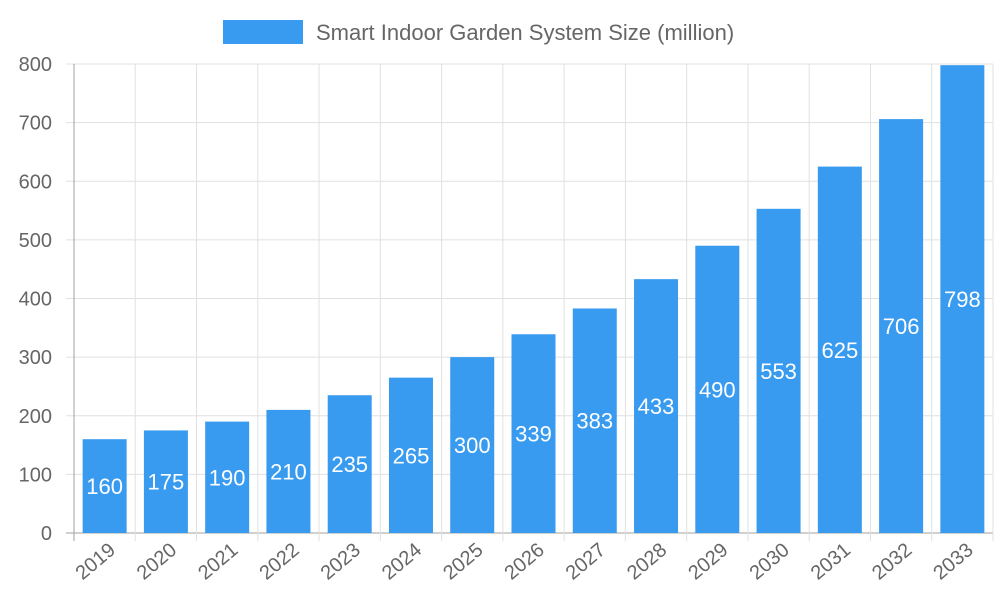  Describe the element at coordinates (708, 561) in the screenshot. I see `x-tick-label: 2029` at that location.